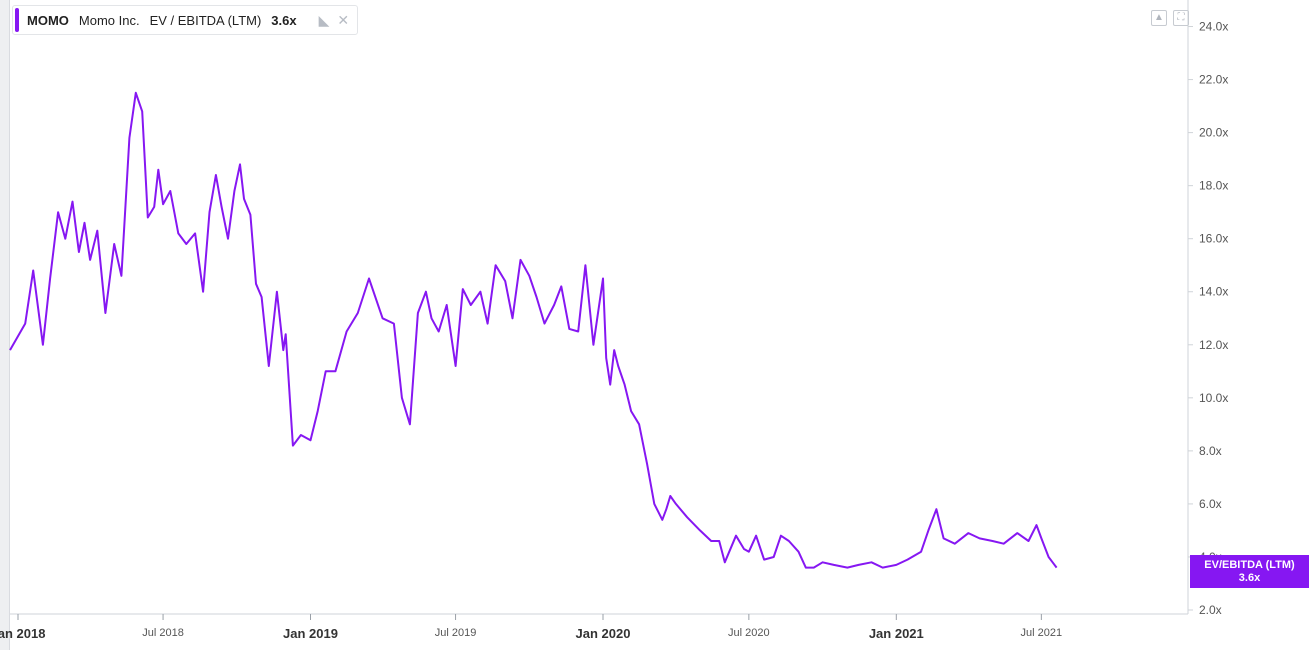 The height and width of the screenshot is (650, 1309). What do you see at coordinates (1159, 18) in the screenshot?
I see `scroll-to-top-icon: ▲` at bounding box center [1159, 18].